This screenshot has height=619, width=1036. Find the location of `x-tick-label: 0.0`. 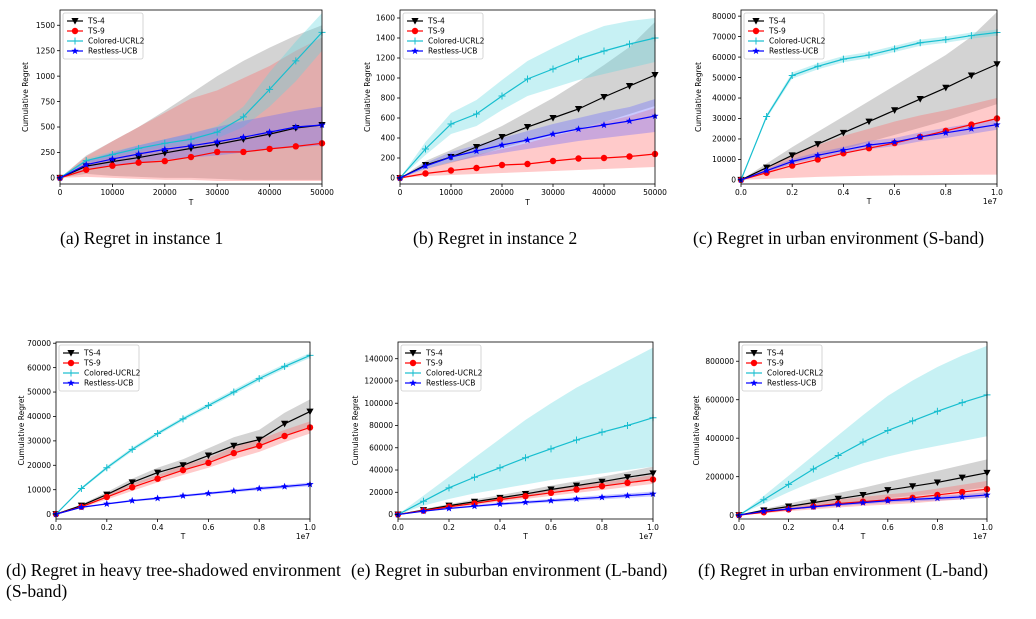

x-tick-label: 0.0 is located at coordinates (56, 527).